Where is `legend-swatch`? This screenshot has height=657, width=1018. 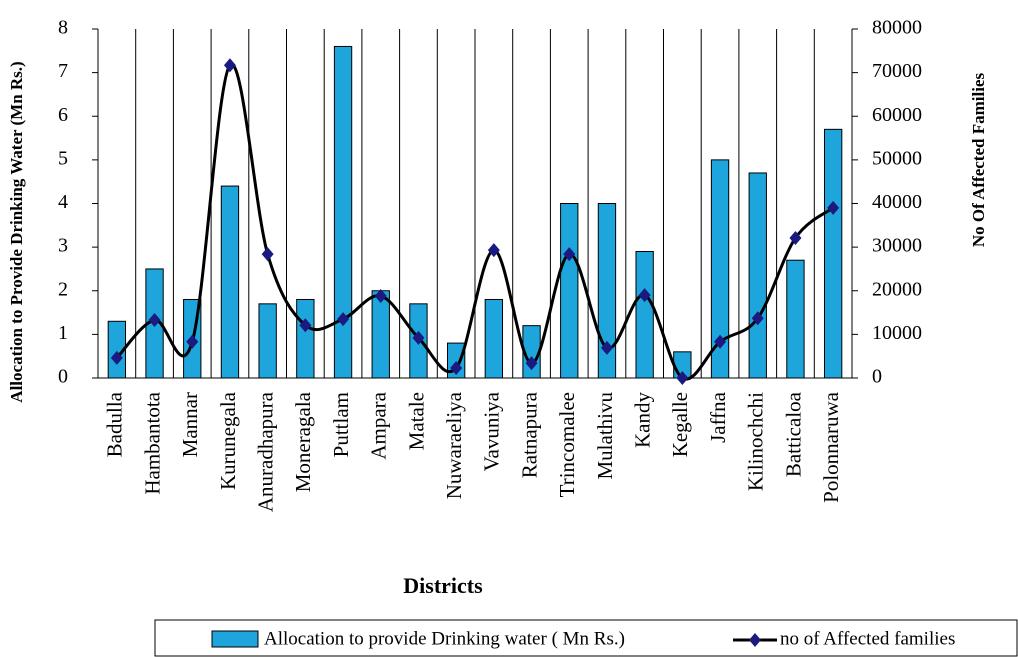
legend-swatch is located at coordinates (235, 639).